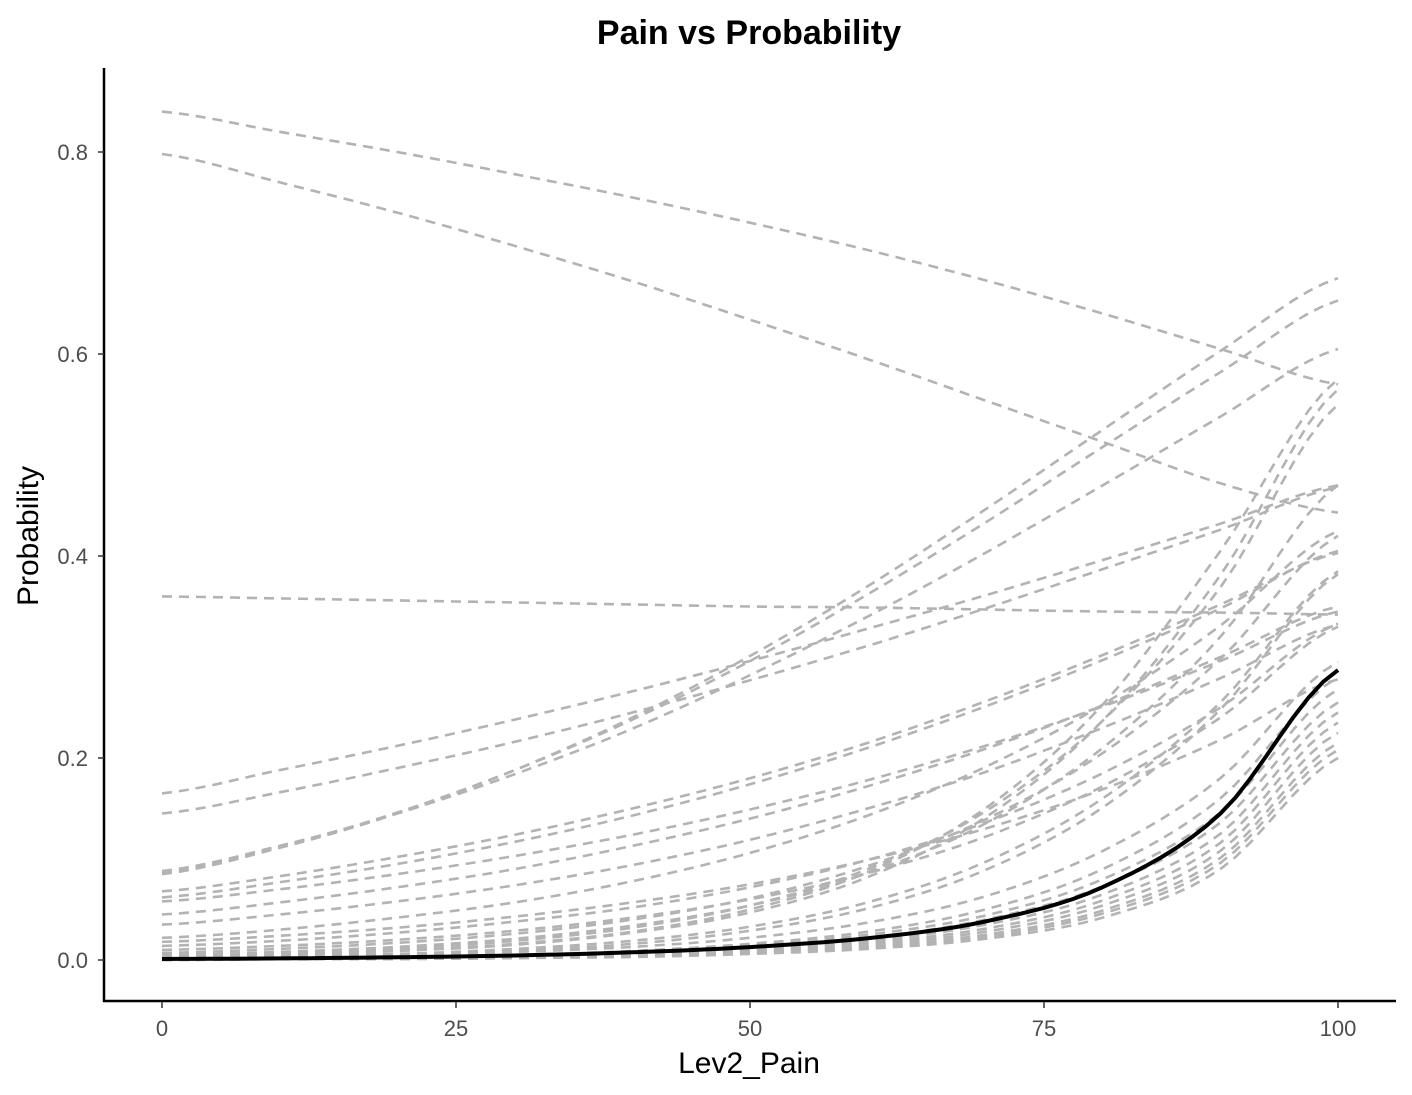 The image size is (1412, 1095). I want to click on chart-title: Pain vs Probability, so click(749, 33).